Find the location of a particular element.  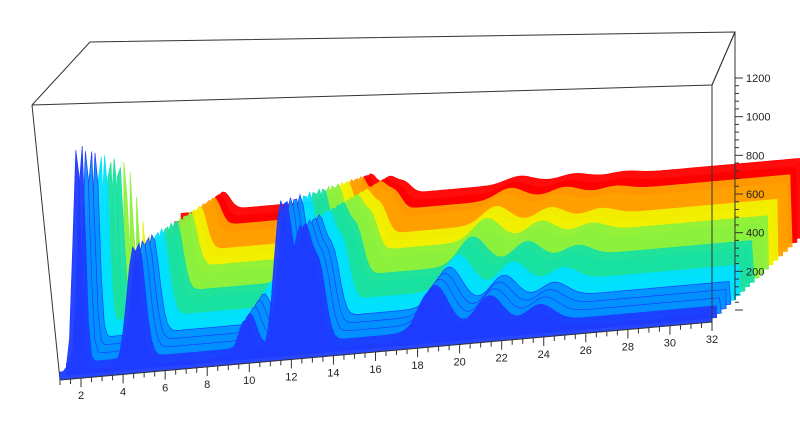

z-tick-label: 1200 is located at coordinates (758, 79).